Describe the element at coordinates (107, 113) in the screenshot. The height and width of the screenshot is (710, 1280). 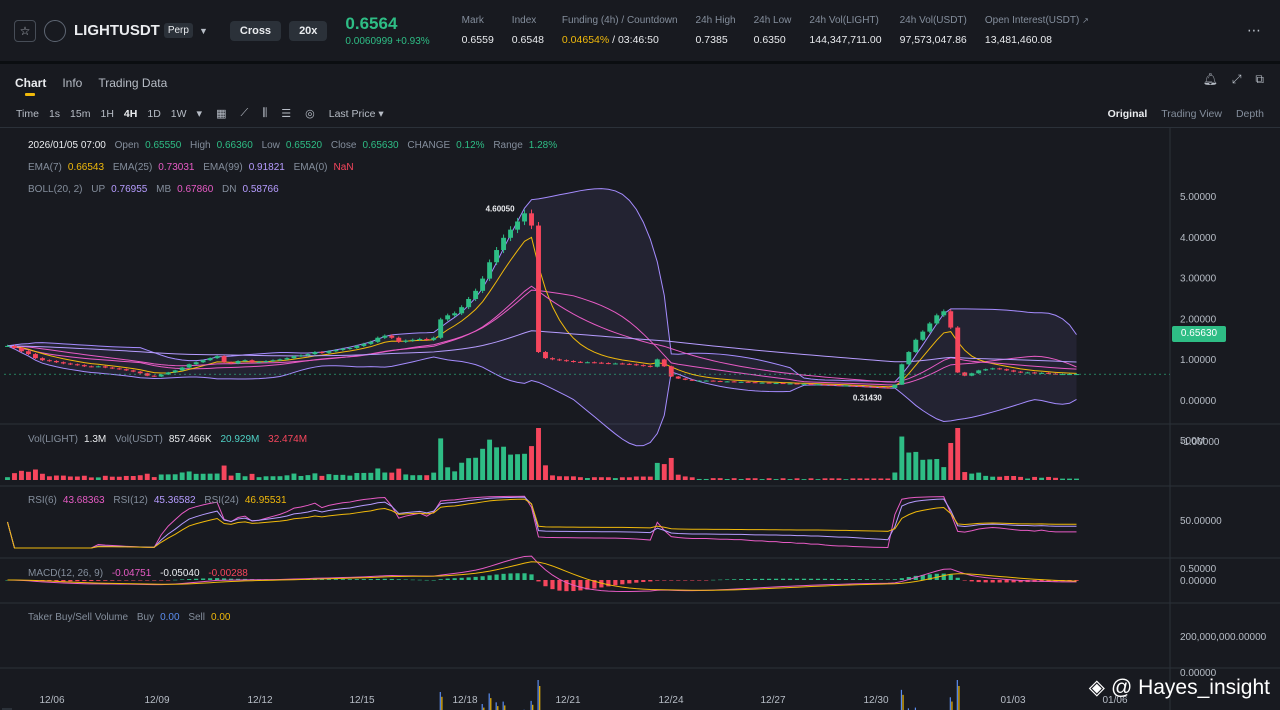
I see `interval-1h: 1H` at that location.